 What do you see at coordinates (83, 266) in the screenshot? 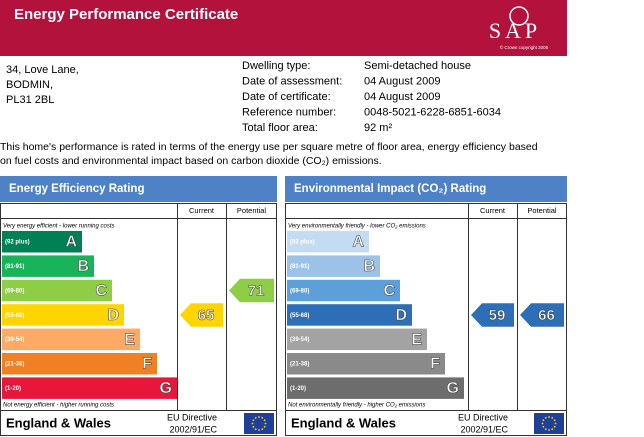
I see `band-letter: B` at bounding box center [83, 266].